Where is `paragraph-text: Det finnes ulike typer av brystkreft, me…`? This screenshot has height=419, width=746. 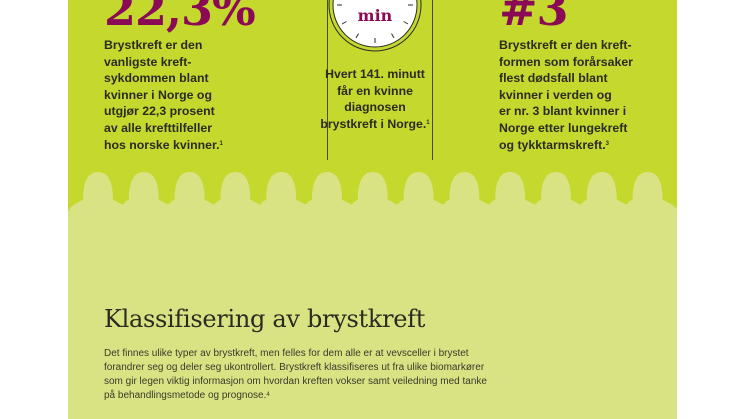
paragraph-text: Det finnes ulike typer av brystkreft, me… is located at coordinates (295, 374).